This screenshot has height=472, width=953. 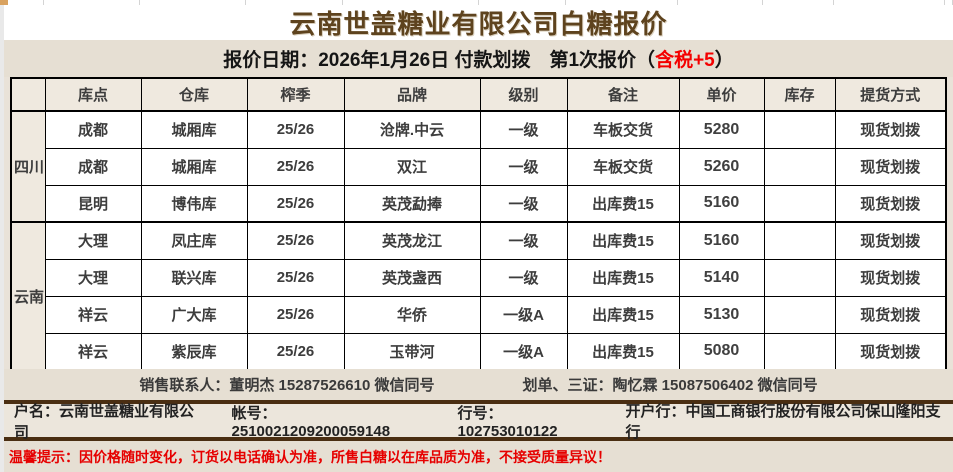 I want to click on table-row: 祥云 紫辰库 25/26 玉带河 一级A 出库费15 5080 现货划拨, so click(x=479, y=351).